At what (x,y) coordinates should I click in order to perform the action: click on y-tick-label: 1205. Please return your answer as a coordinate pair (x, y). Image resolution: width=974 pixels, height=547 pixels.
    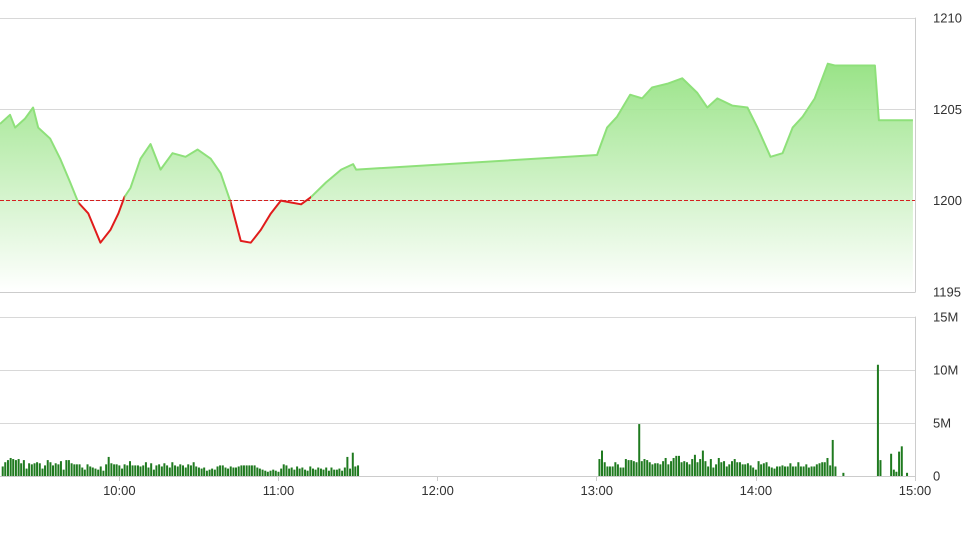
    Looking at the image, I should click on (947, 109).